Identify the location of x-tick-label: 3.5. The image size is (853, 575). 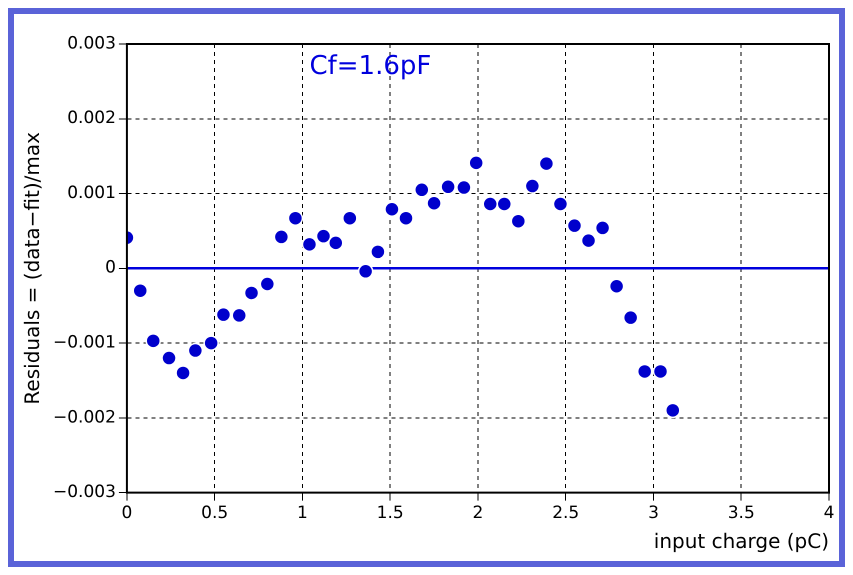
(741, 513).